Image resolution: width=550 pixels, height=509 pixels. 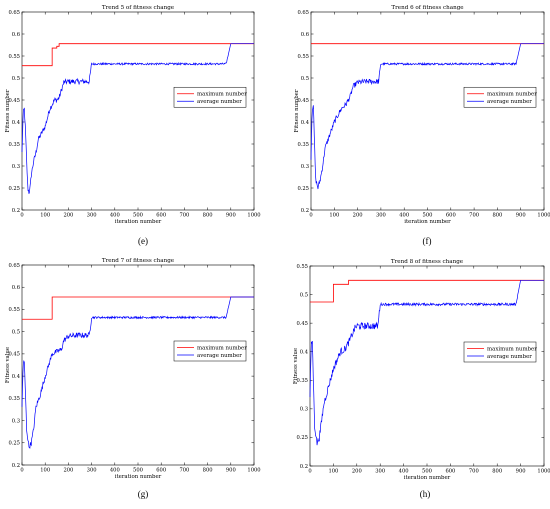 What do you see at coordinates (45, 216) in the screenshot?
I see `x-tick-label: 100` at bounding box center [45, 216].